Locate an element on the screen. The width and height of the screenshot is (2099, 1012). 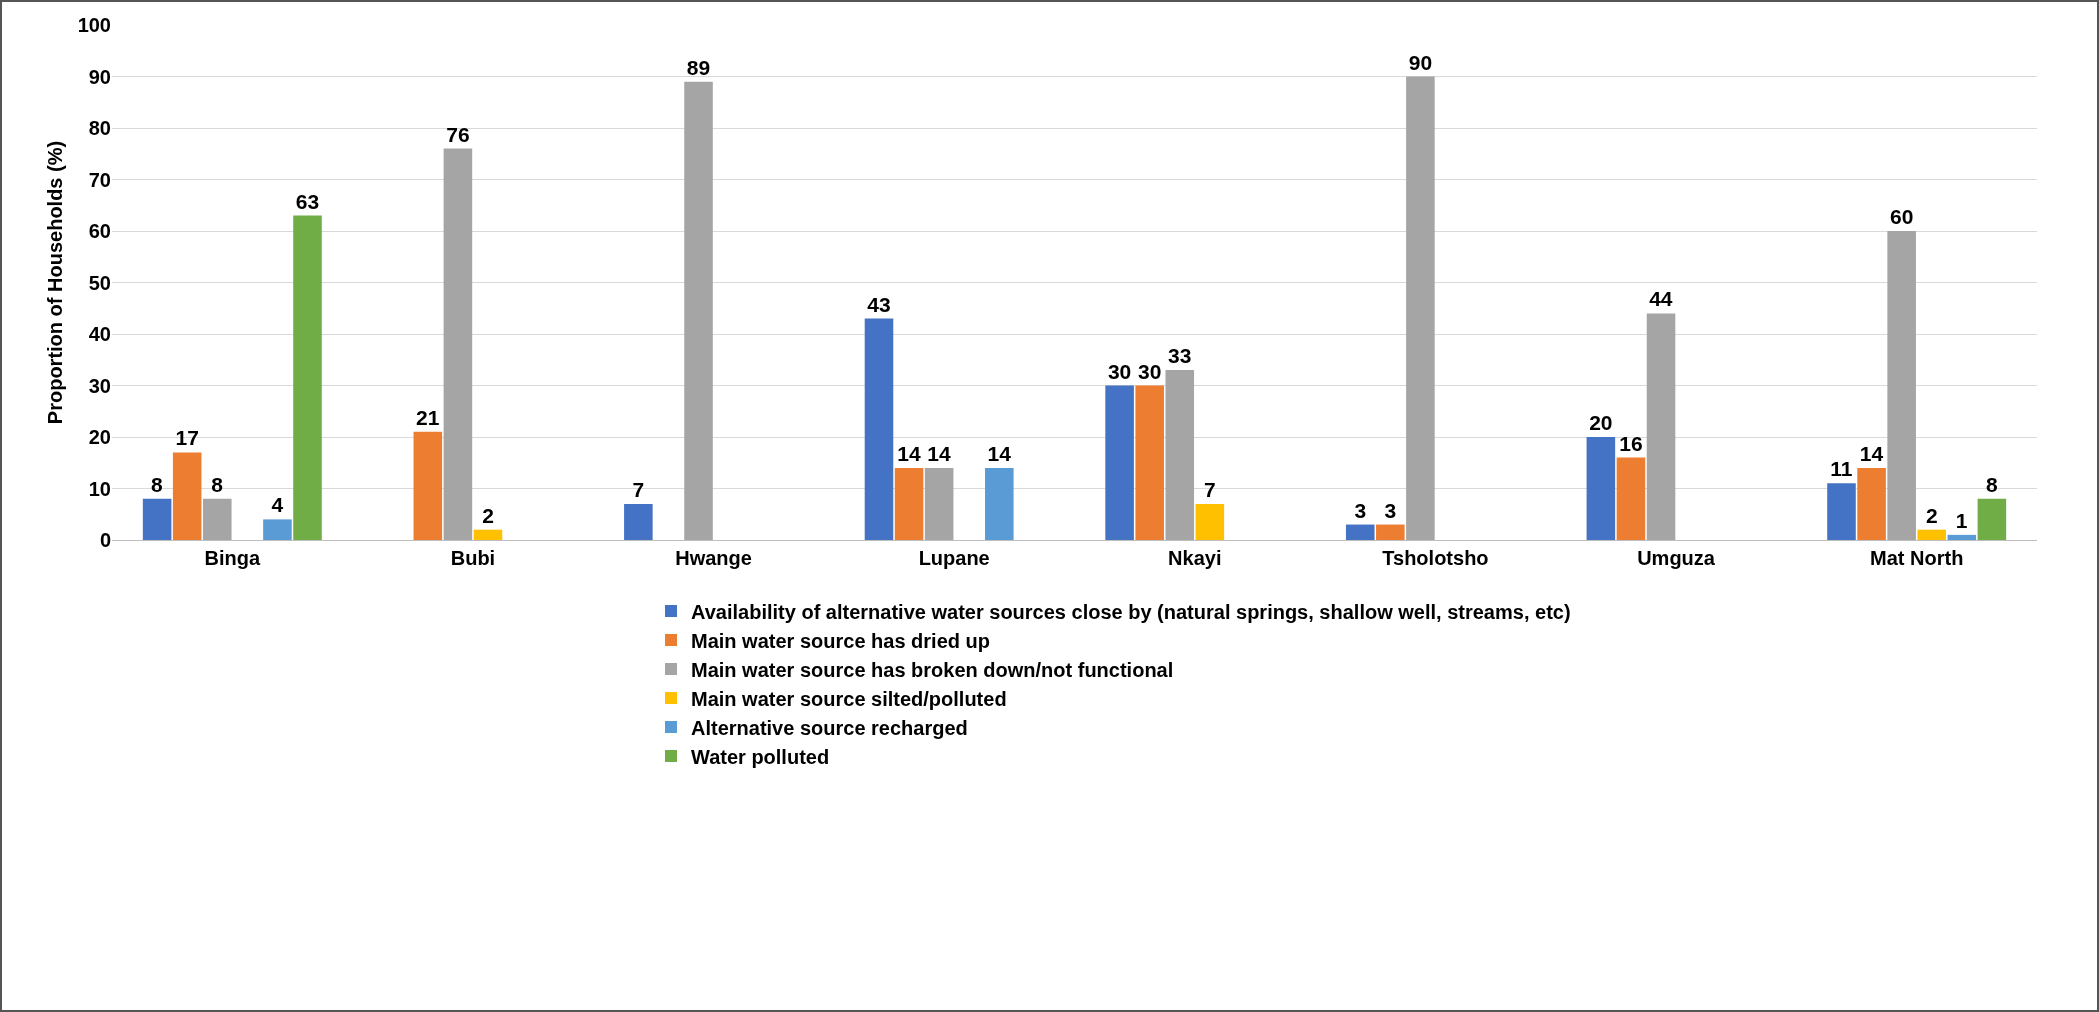
y-tick-label: 20 is located at coordinates (99, 437).